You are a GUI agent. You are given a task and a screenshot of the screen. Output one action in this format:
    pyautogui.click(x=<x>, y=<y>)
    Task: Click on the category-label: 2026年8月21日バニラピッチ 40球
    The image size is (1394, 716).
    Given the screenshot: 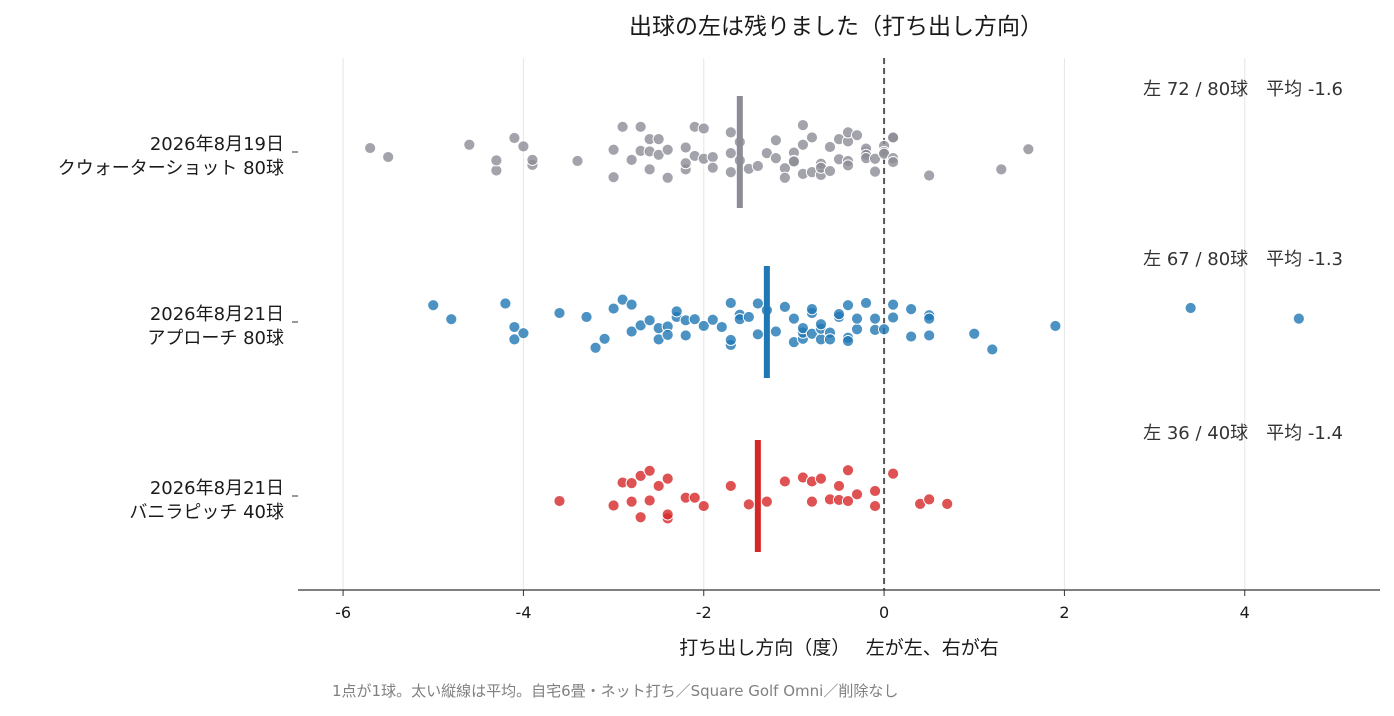 What is the action you would take?
    pyautogui.click(x=206, y=500)
    